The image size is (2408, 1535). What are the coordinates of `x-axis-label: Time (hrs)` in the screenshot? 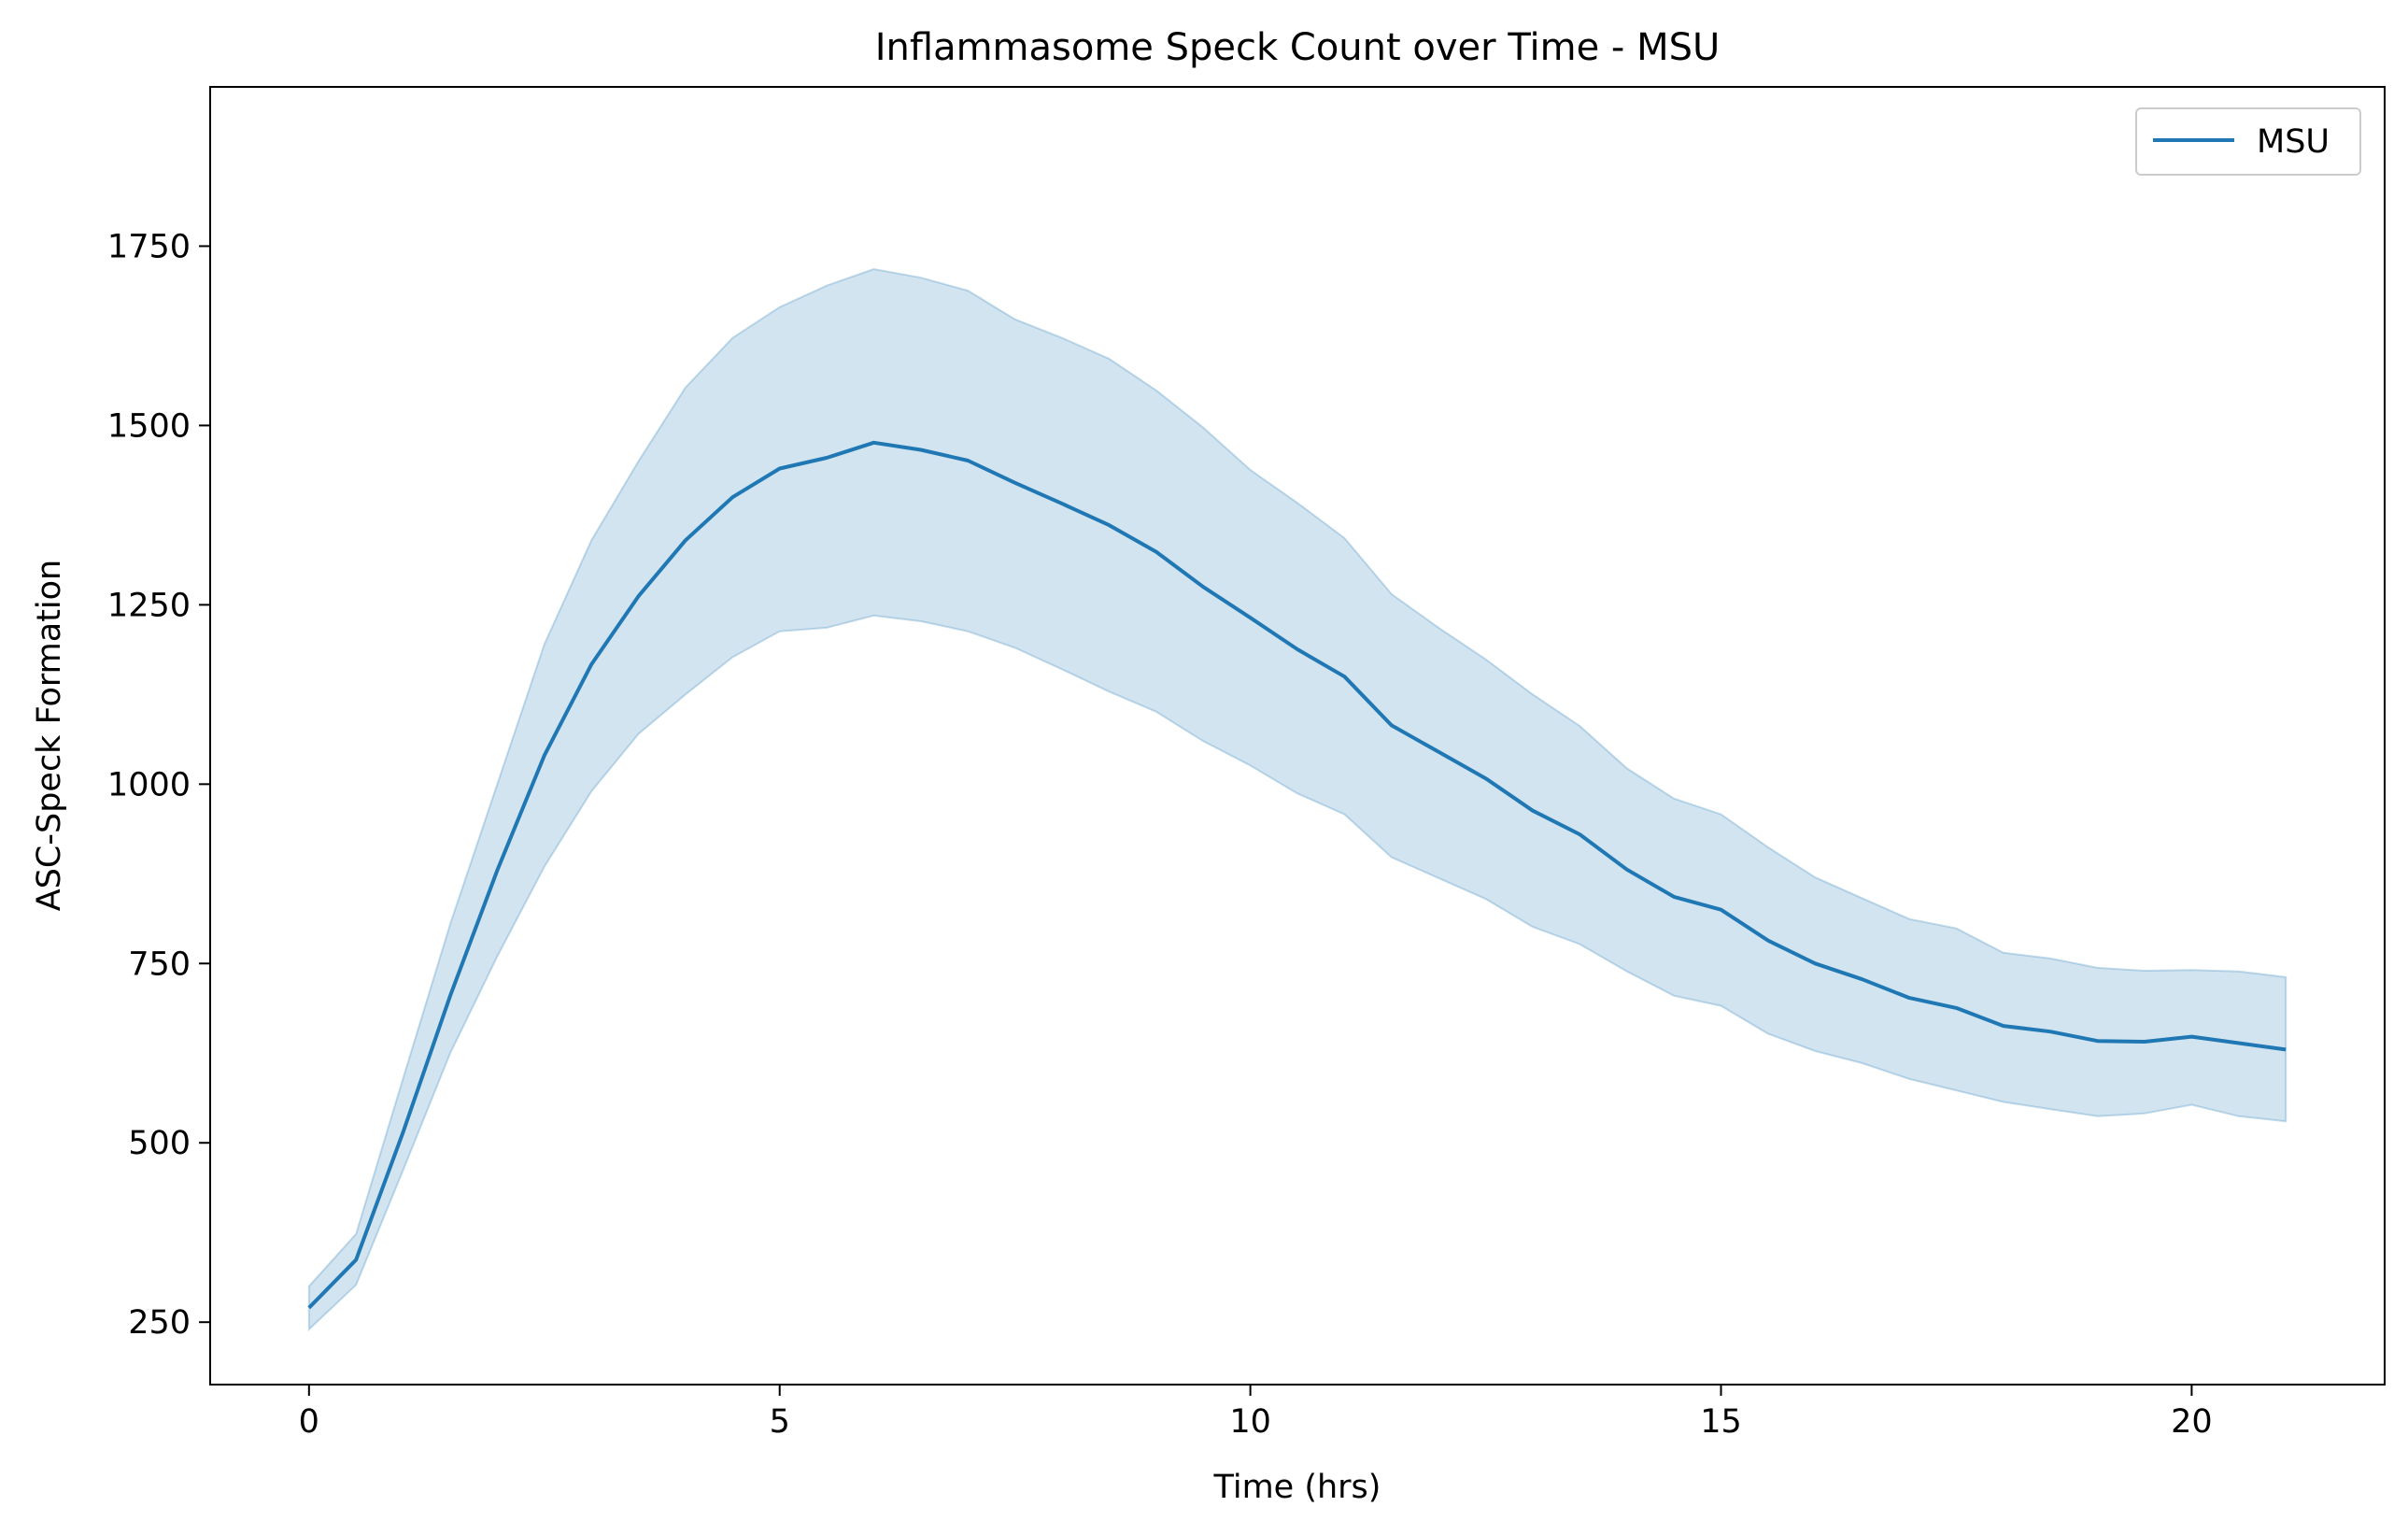 It's located at (1297, 1487).